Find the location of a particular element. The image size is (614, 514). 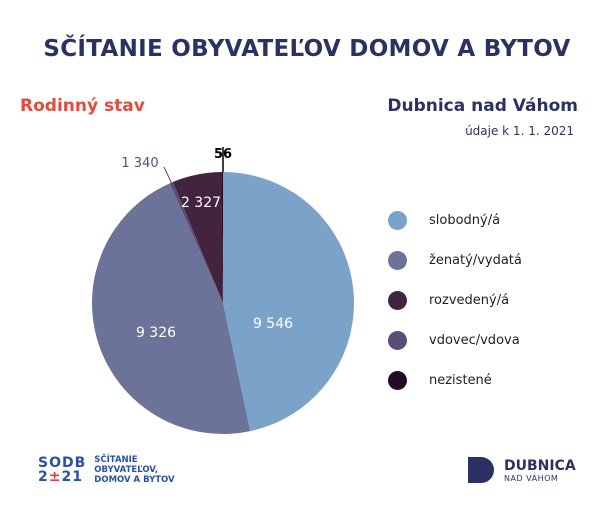

legend-item: ženatý/vydatá is located at coordinates (455, 260).